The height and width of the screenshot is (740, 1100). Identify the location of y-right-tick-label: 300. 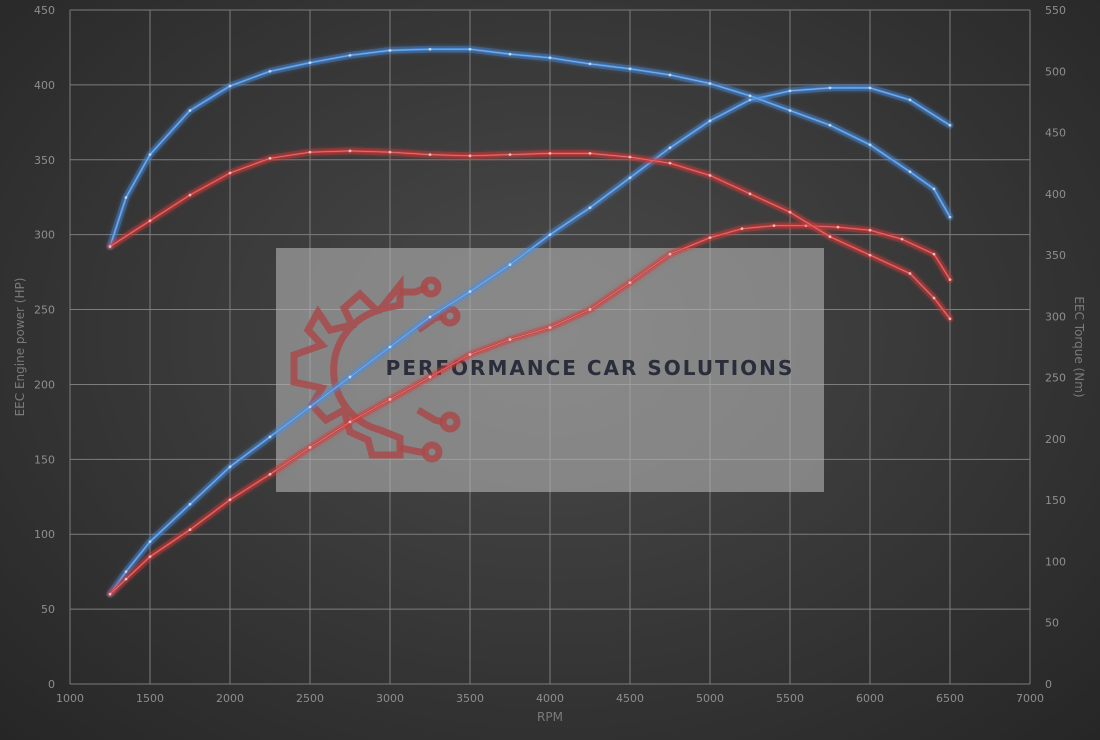
(1055, 316).